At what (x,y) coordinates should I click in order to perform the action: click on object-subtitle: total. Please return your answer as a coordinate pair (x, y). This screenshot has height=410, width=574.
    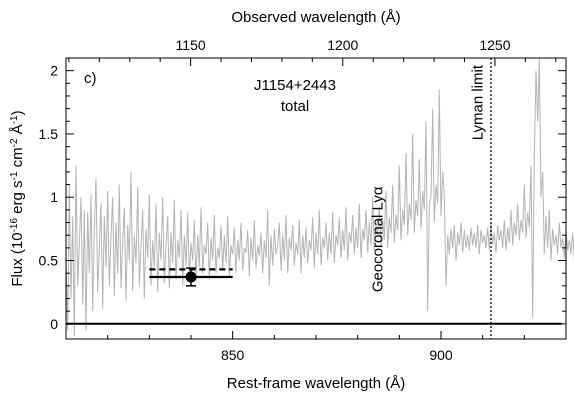
    Looking at the image, I should click on (295, 106).